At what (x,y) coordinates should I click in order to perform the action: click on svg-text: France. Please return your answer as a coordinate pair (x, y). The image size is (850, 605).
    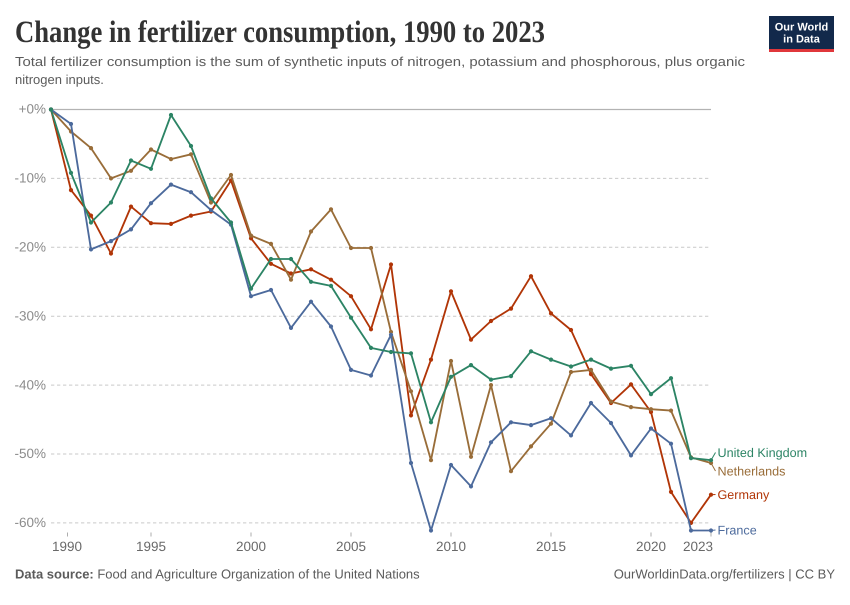
    Looking at the image, I should click on (737, 531).